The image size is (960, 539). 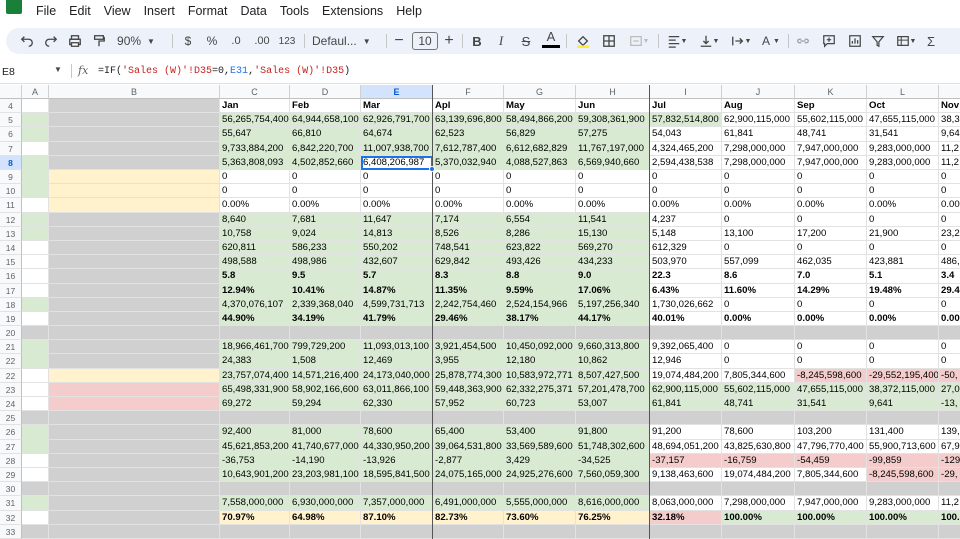 What do you see at coordinates (80, 11) in the screenshot?
I see `menu-edit: Edit` at bounding box center [80, 11].